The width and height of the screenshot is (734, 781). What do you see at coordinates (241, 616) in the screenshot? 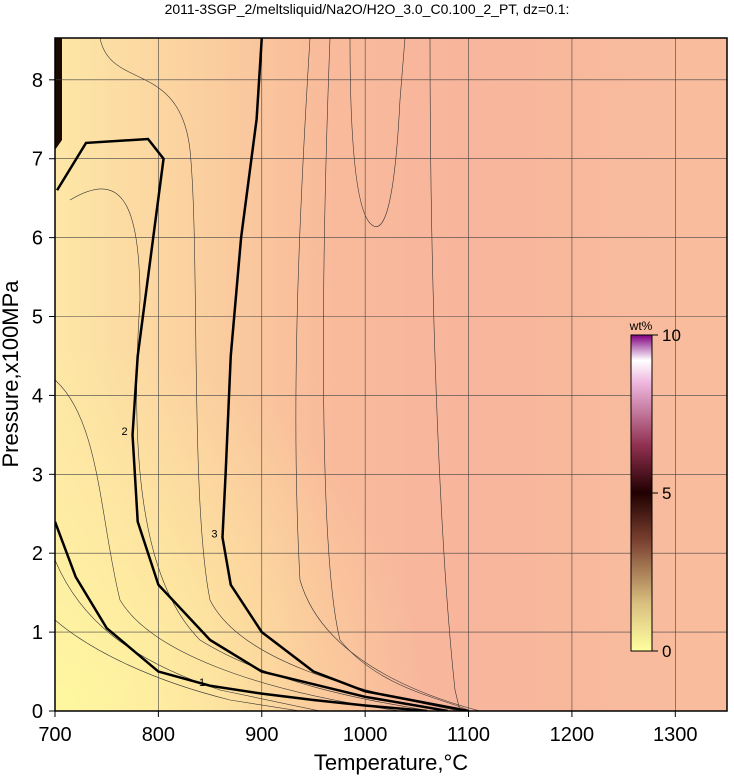
I see `contour-line` at bounding box center [241, 616].